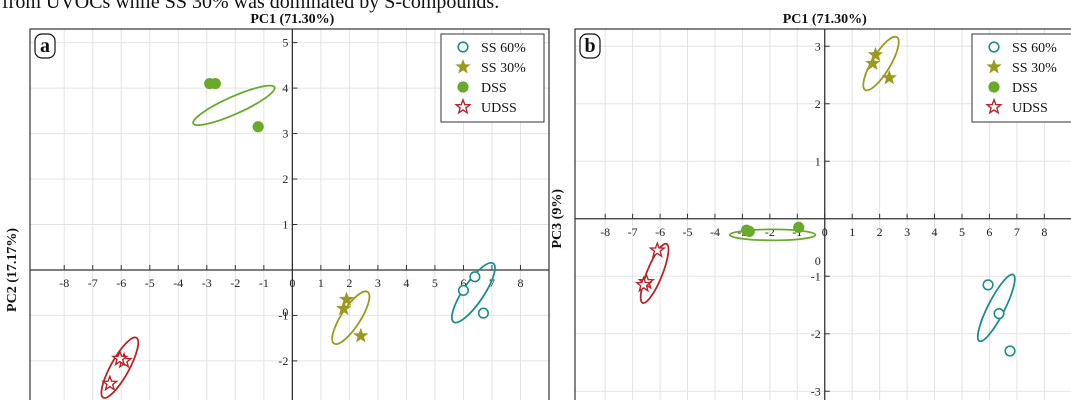 This screenshot has height=400, width=1071. I want to click on panel-letter: a, so click(45, 46).